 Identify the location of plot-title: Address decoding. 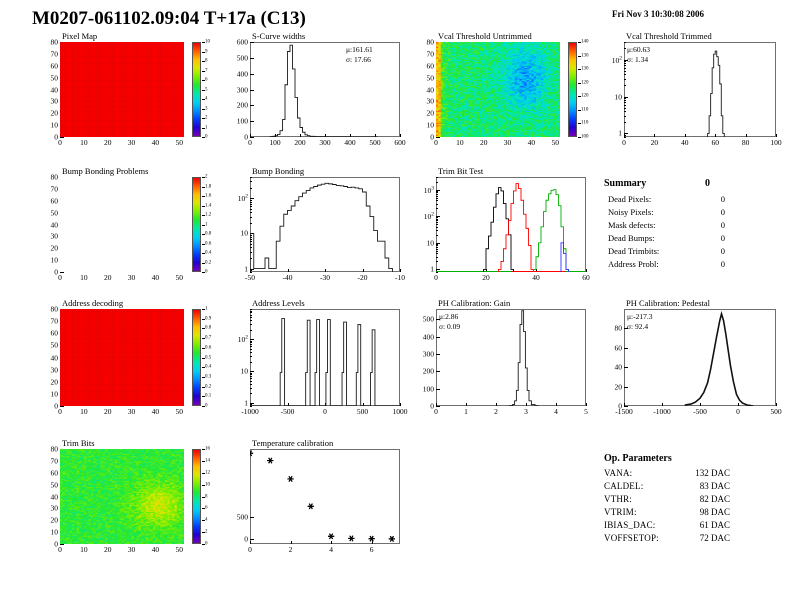
(93, 303).